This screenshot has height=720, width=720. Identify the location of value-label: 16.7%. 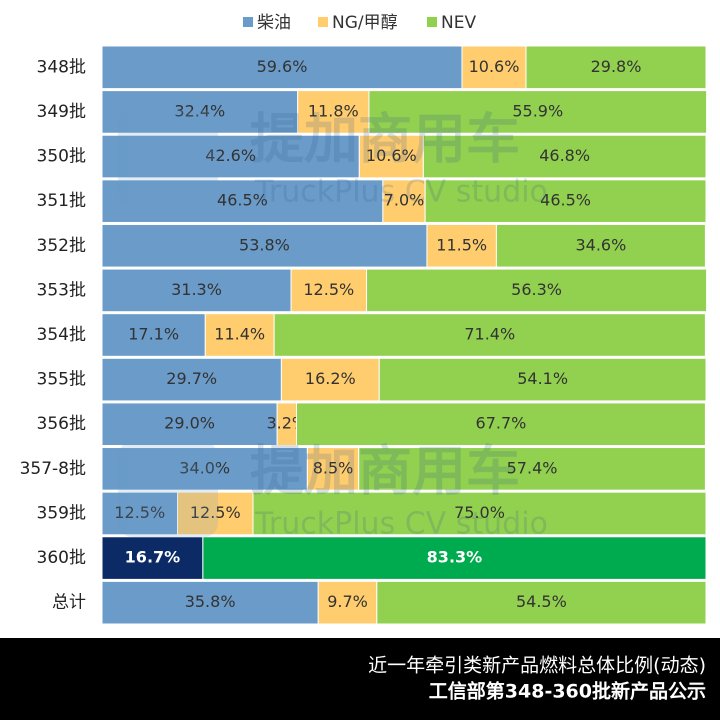
(153, 557).